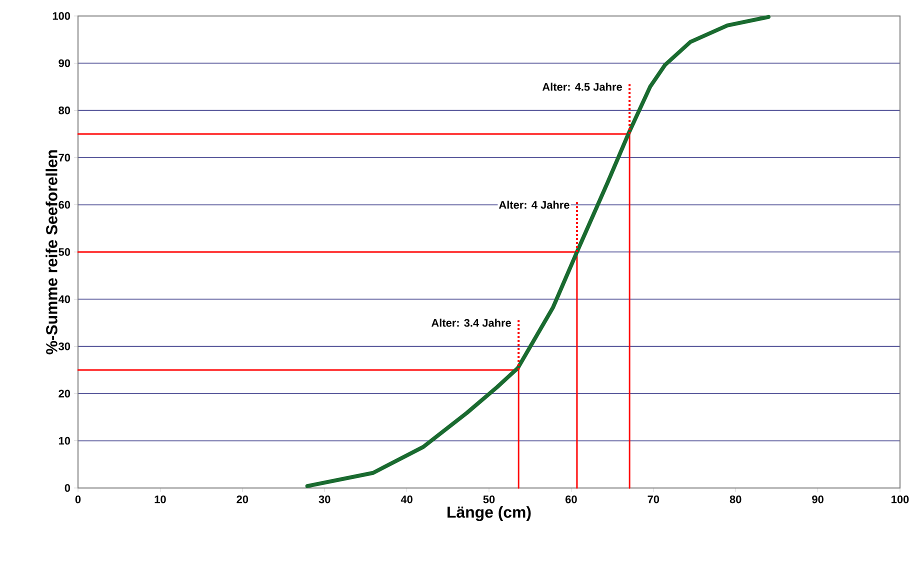  What do you see at coordinates (489, 514) in the screenshot?
I see `x-axis-title: Länge (cm)` at bounding box center [489, 514].